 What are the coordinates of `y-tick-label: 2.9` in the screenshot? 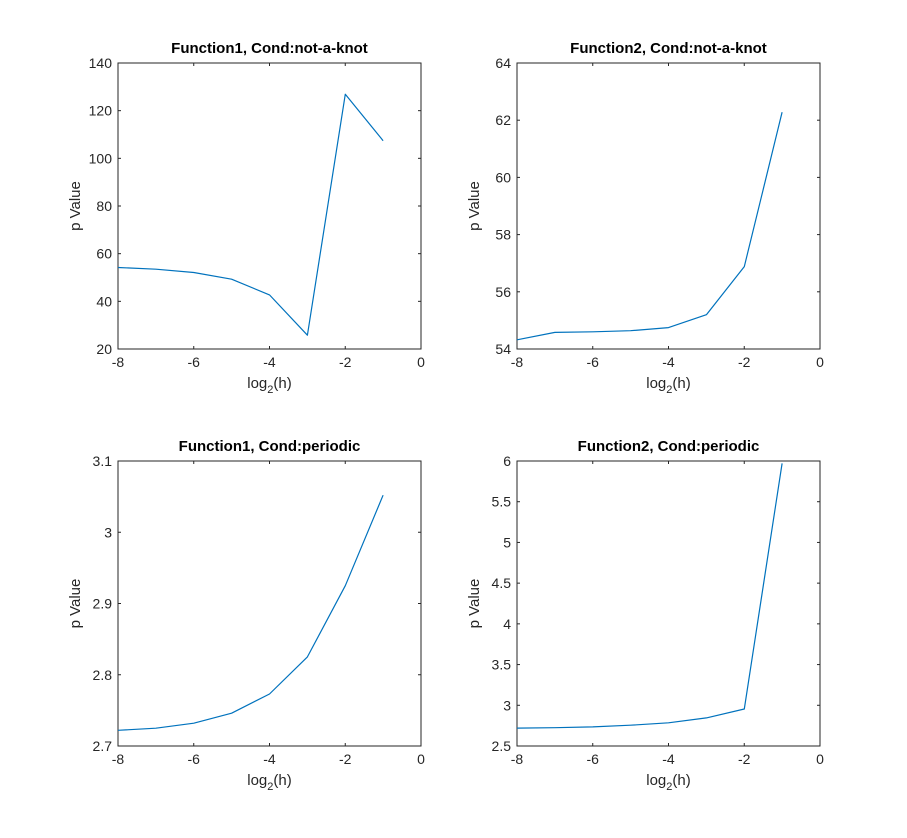 It's located at (103, 604).